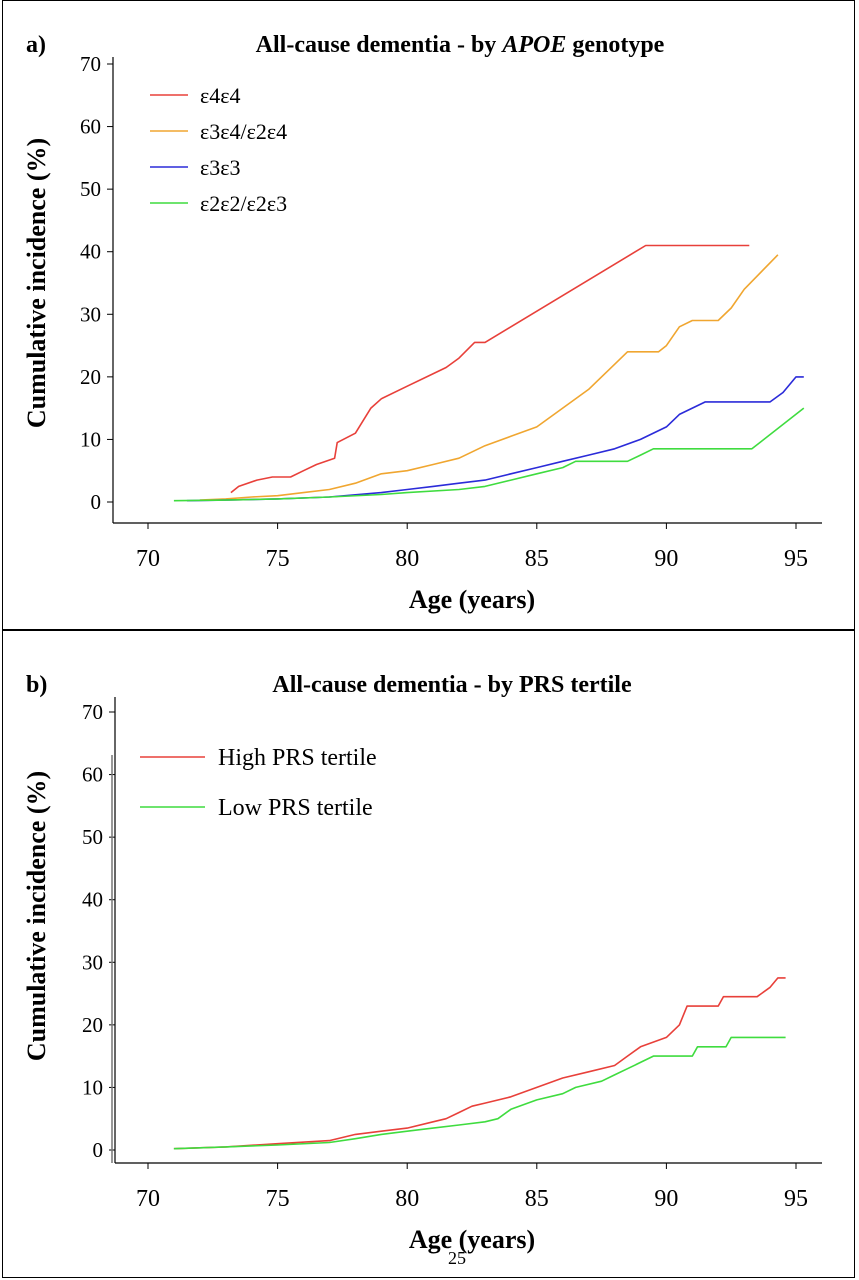  What do you see at coordinates (220, 167) in the screenshot?
I see `legend-label: ε3ε3` at bounding box center [220, 167].